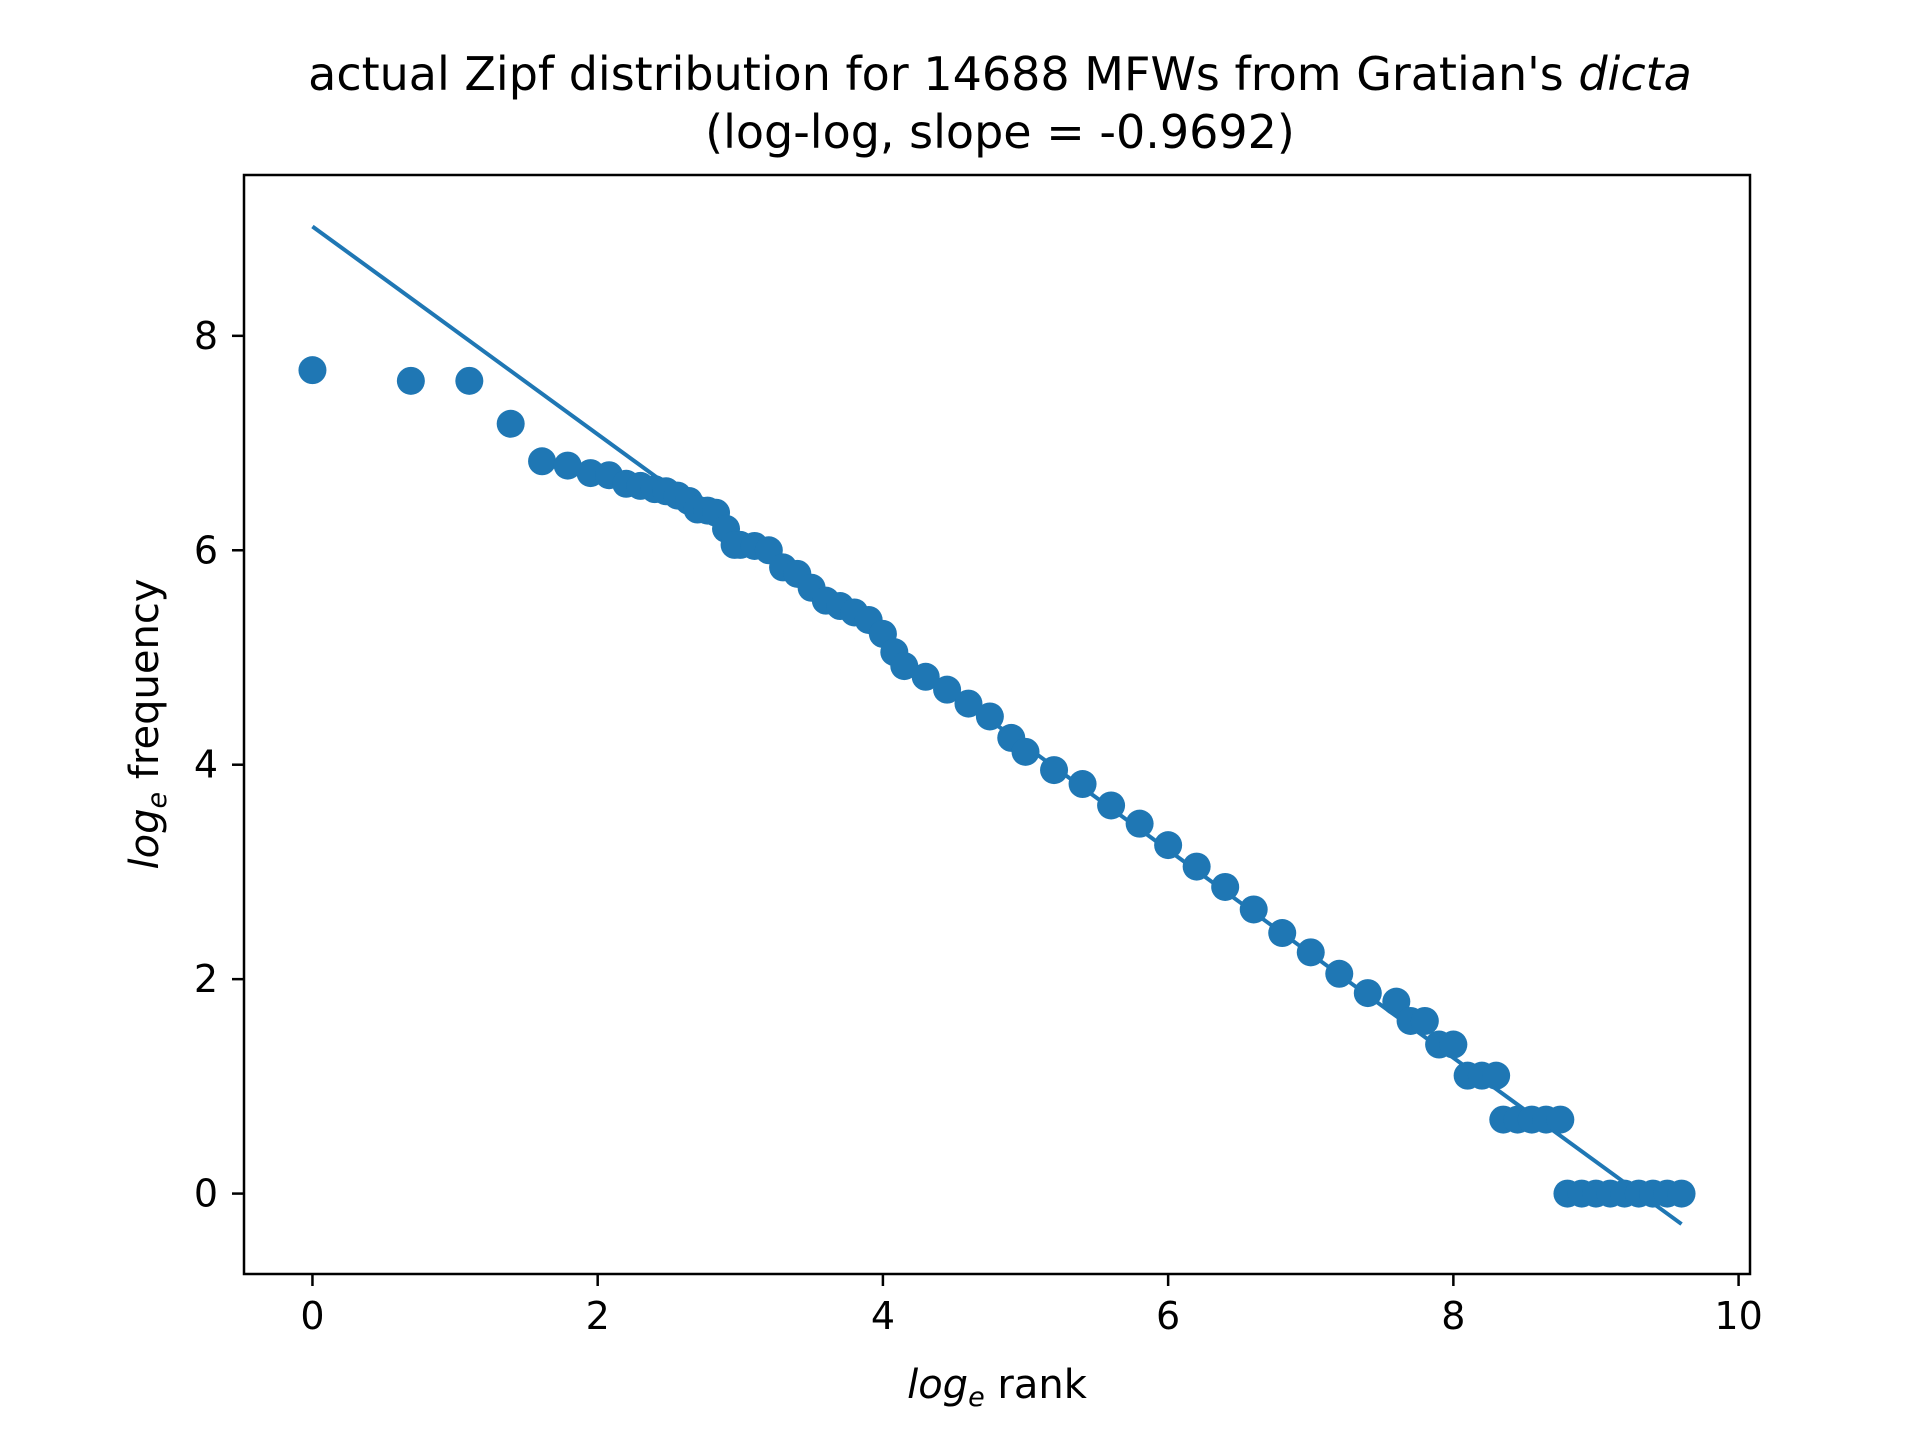 Image resolution: width=1920 pixels, height=1440 pixels. What do you see at coordinates (206, 336) in the screenshot?
I see `y-tick-label: 8` at bounding box center [206, 336].